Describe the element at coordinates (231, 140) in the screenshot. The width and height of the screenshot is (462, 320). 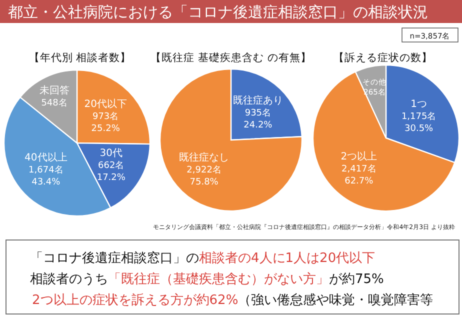
I see `pie-slice` at that location.